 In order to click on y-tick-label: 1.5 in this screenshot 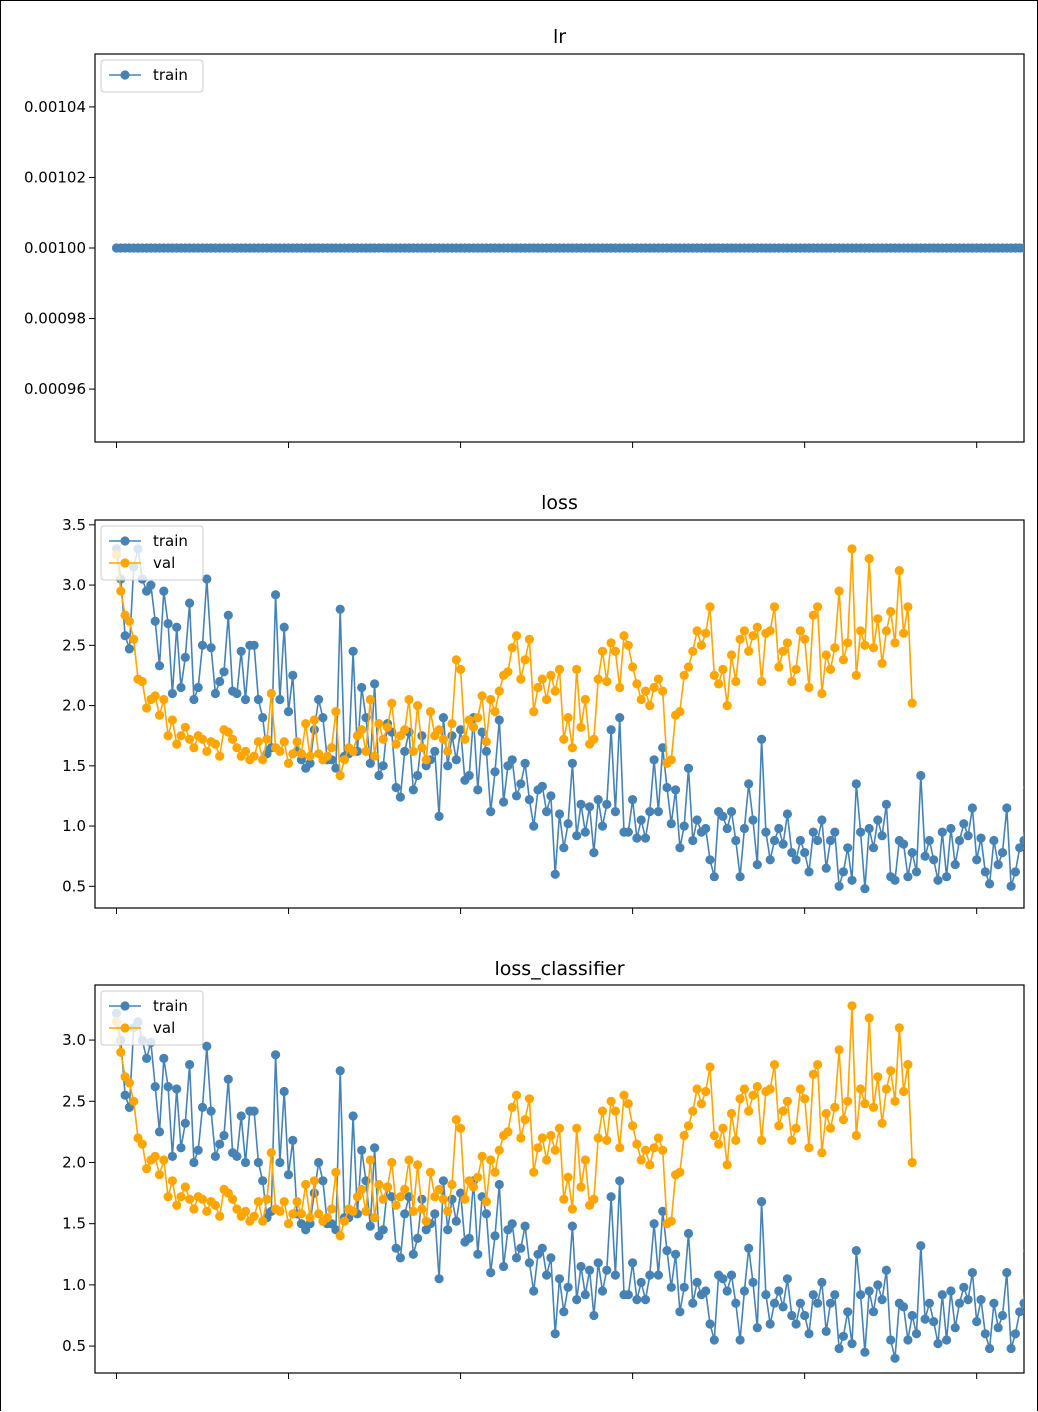, I will do `click(74, 1224)`.